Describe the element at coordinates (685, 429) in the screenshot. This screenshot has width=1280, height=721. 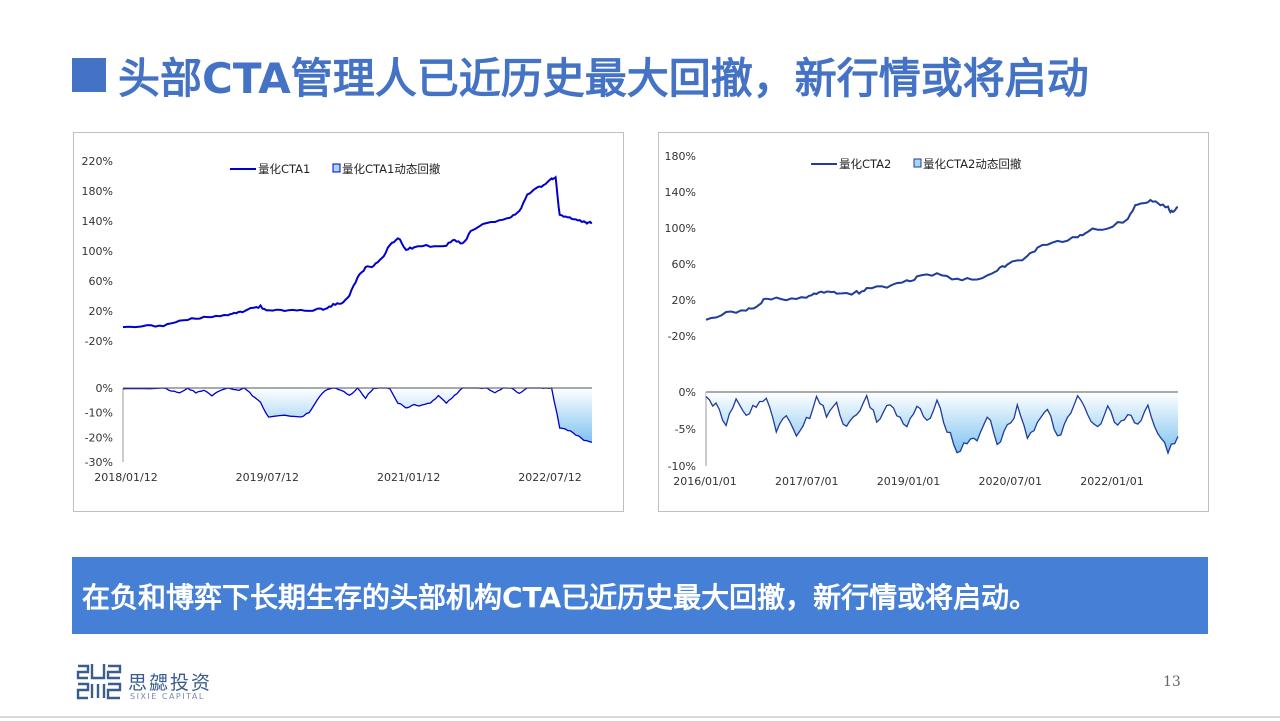
I see `drawdown-y-tick-label: -5%` at that location.